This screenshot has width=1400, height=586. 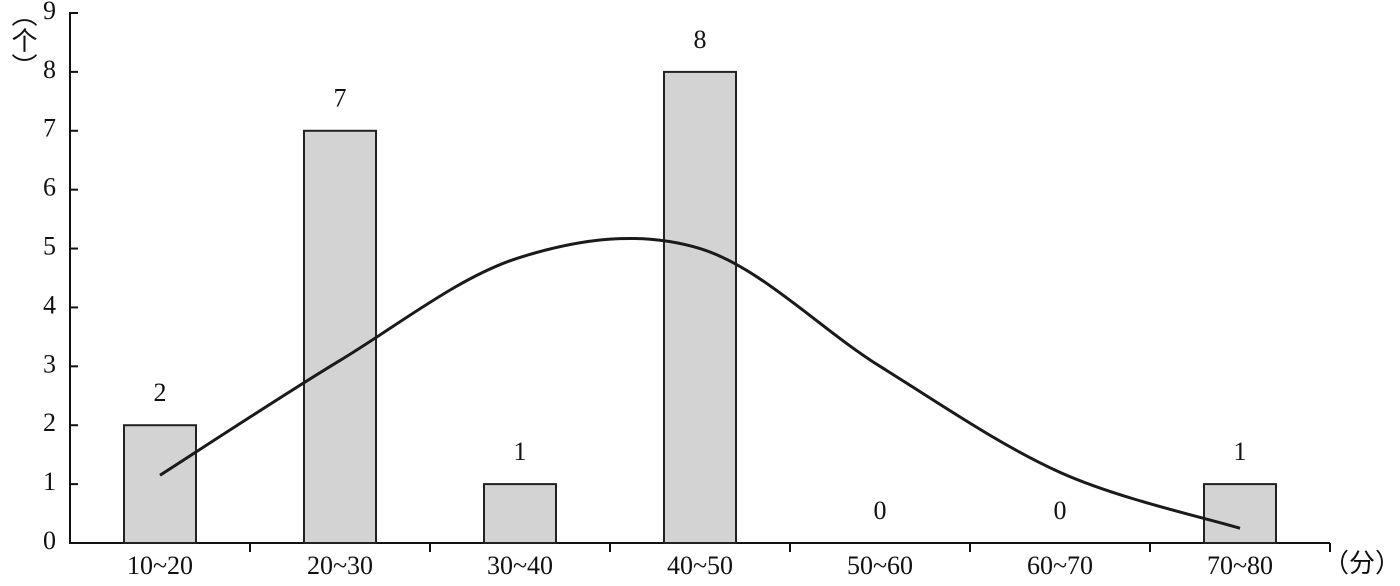 What do you see at coordinates (520, 565) in the screenshot?
I see `x-tick-label: 30~40` at bounding box center [520, 565].